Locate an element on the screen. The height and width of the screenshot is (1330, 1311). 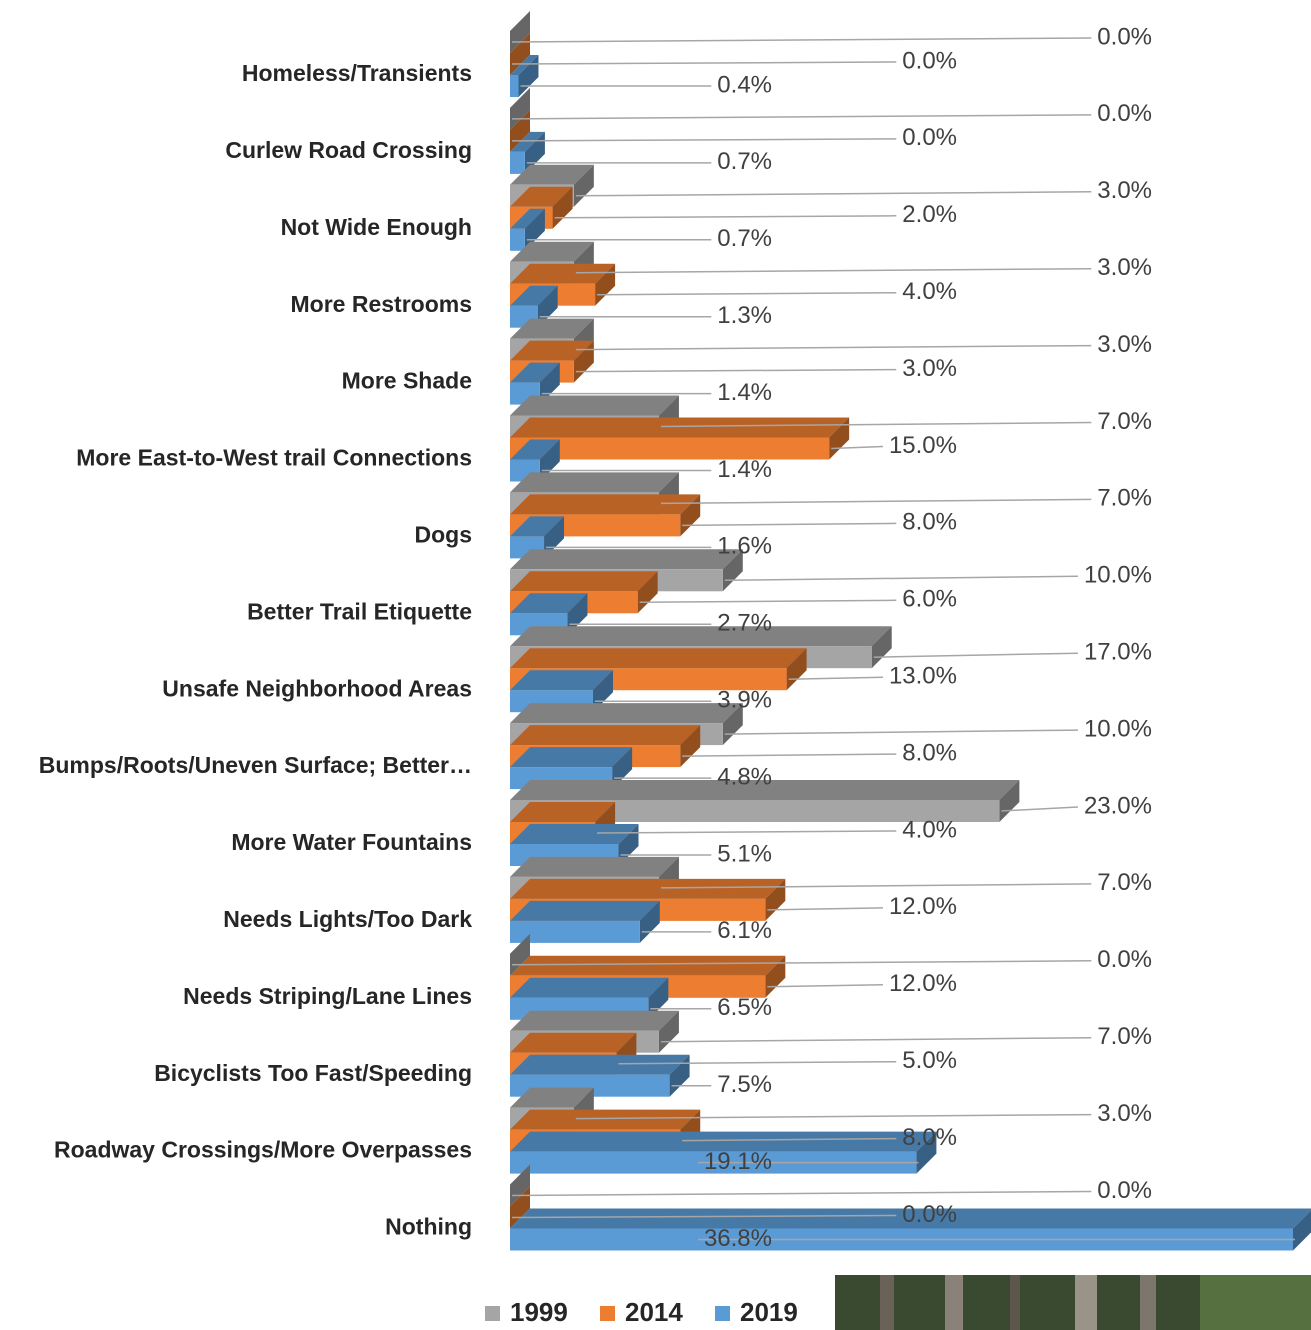
legend-label: 1999 is located at coordinates (539, 1312).